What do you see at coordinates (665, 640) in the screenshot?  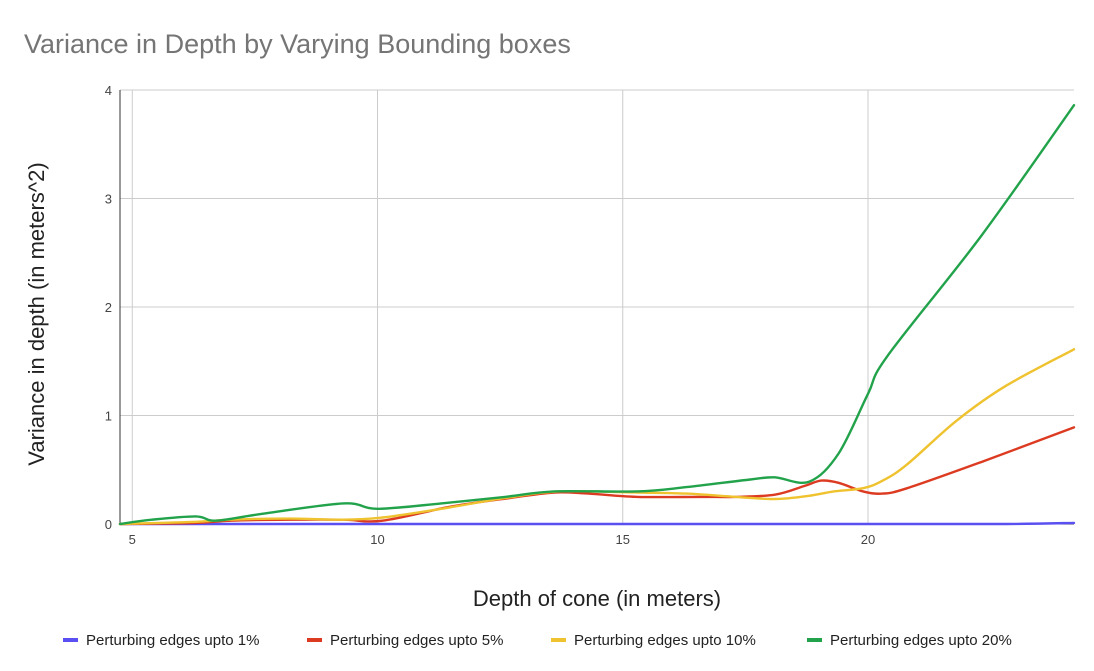 I see `legend-label: Perturbing edges upto 10%` at bounding box center [665, 640].